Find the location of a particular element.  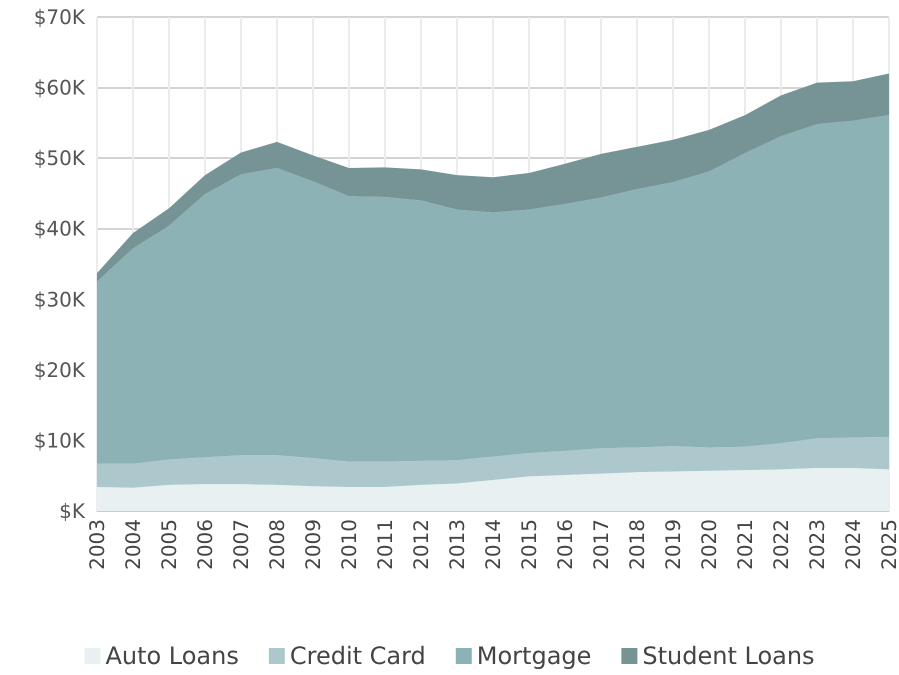

legend-label: Mortgage is located at coordinates (534, 656).